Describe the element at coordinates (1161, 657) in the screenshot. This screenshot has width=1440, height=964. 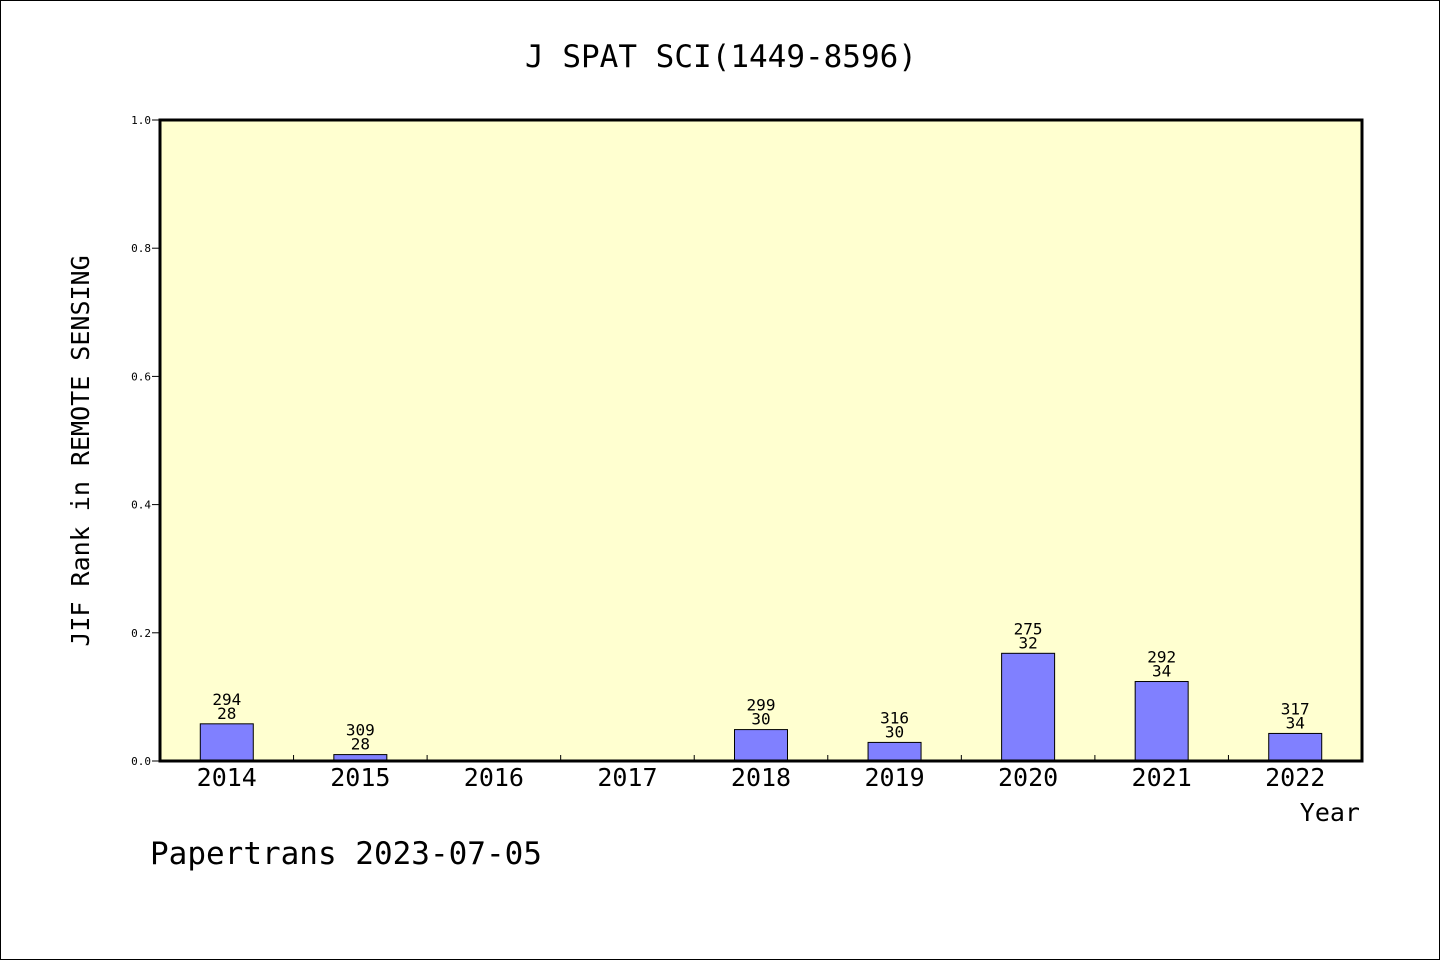
I see `bar-label-top: 292` at that location.